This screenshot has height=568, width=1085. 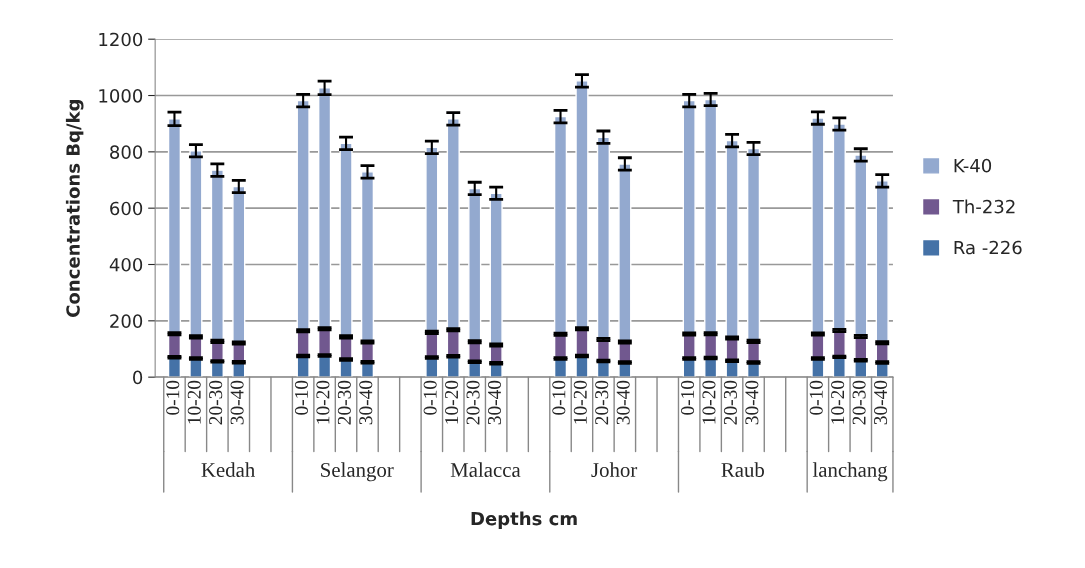 I want to click on y-tick-label: 800, so click(x=126, y=152).